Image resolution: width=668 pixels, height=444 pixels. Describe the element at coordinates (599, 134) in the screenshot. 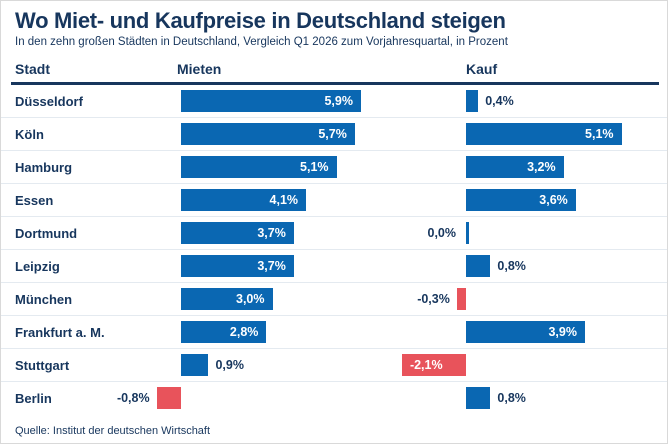

I see `kauf-value-label: 5,1%` at that location.